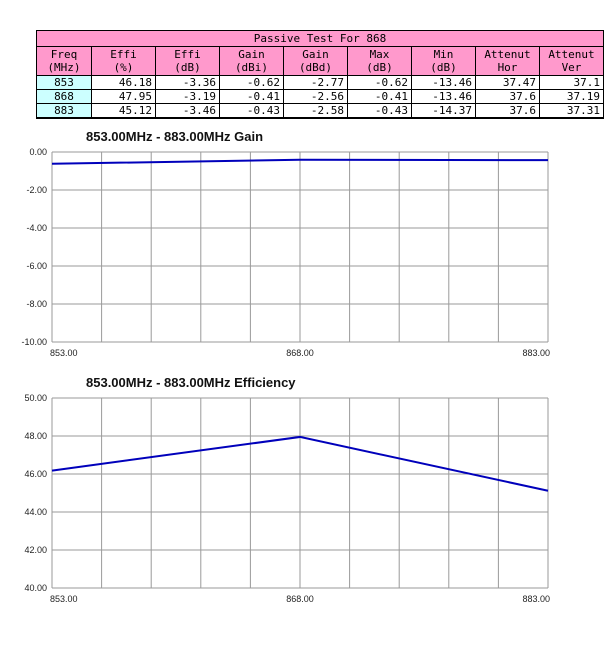 The image size is (614, 659). What do you see at coordinates (38, 152) in the screenshot?
I see `y-tick-label: 0.00` at bounding box center [38, 152].